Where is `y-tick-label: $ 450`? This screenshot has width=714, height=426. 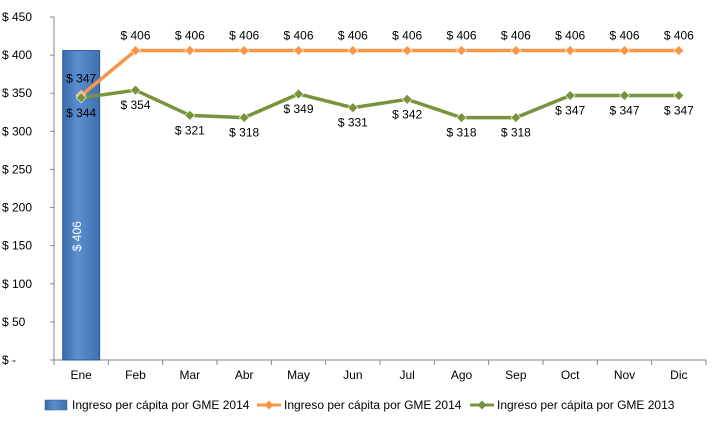
y-tick-label: $ 450 is located at coordinates (17, 17).